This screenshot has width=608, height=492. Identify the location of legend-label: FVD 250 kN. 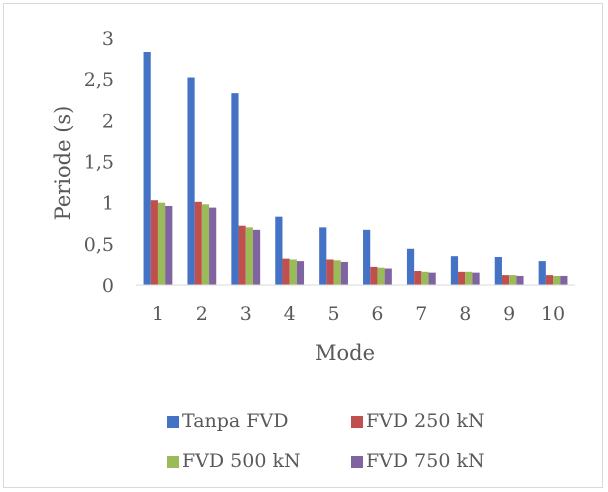
(425, 421).